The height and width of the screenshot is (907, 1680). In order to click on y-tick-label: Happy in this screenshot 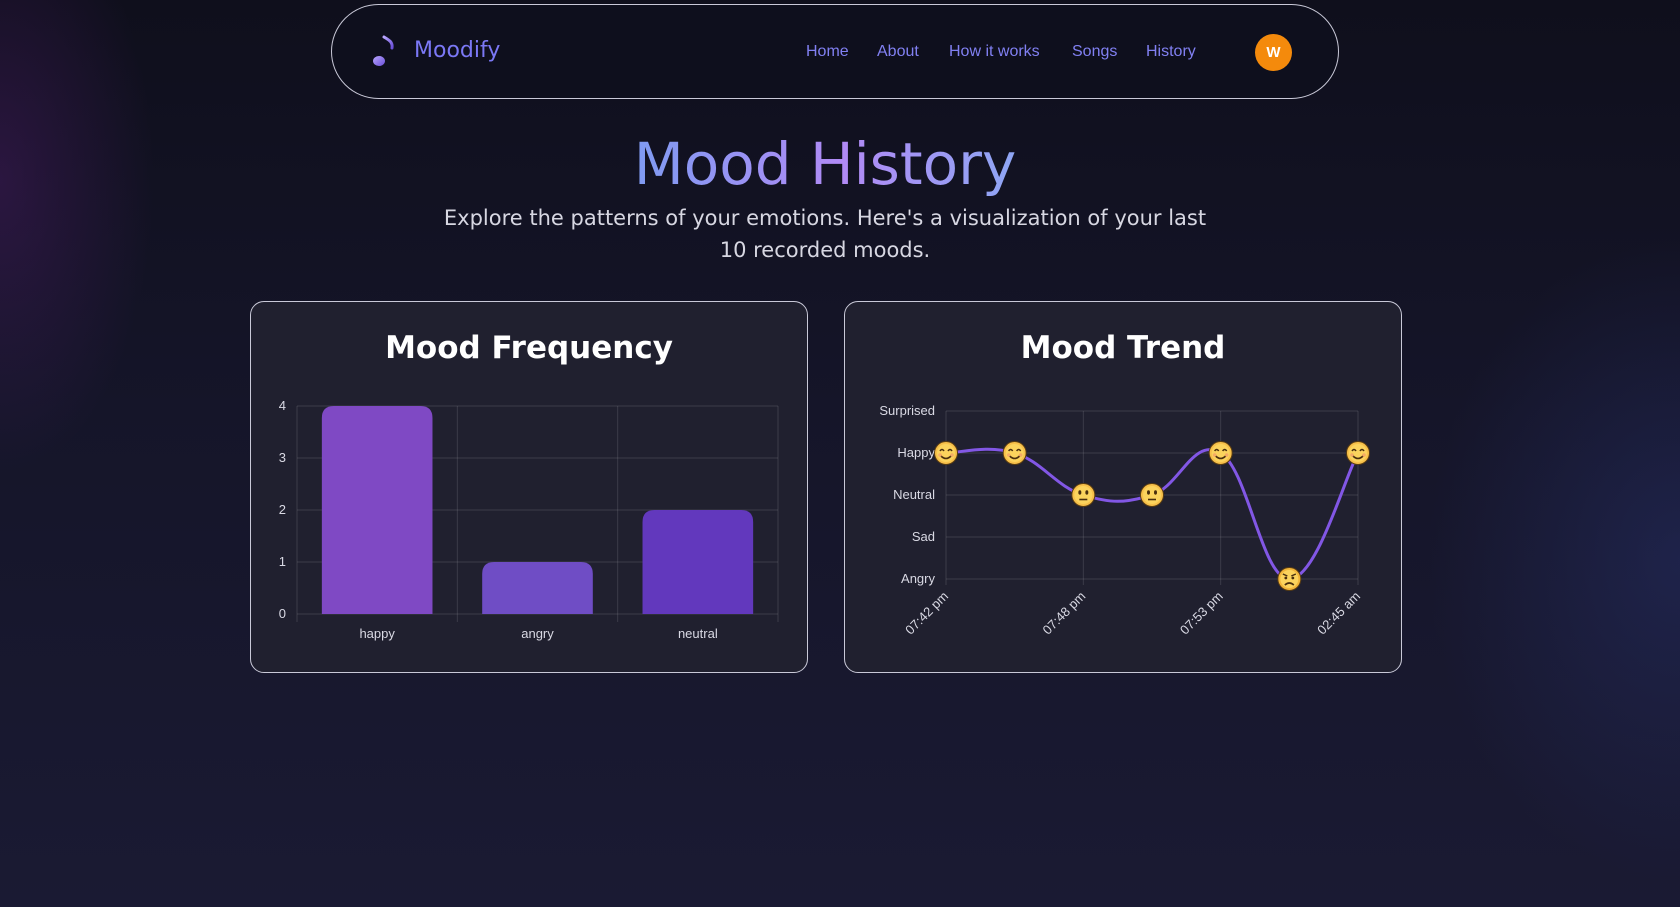, I will do `click(916, 452)`.